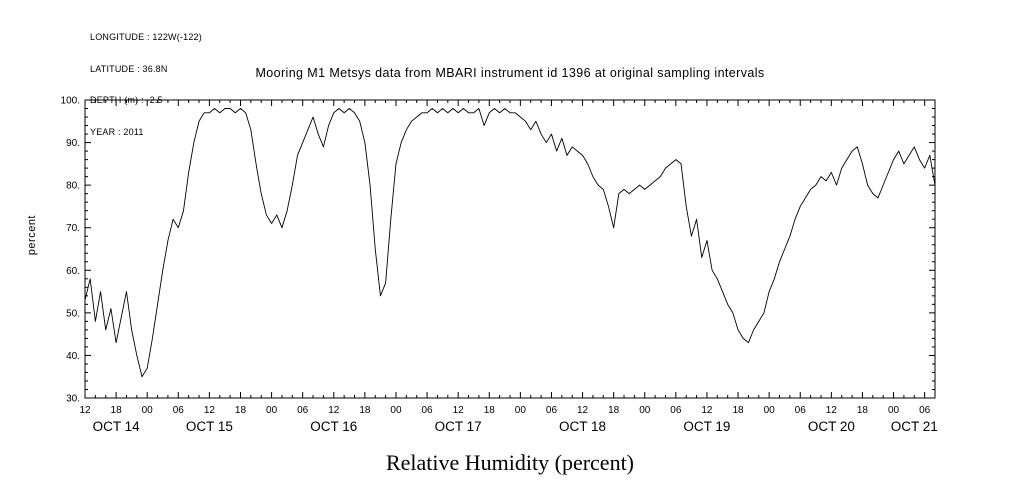 Image resolution: width=1009 pixels, height=504 pixels. I want to click on y-tick-label: 40., so click(73, 356).